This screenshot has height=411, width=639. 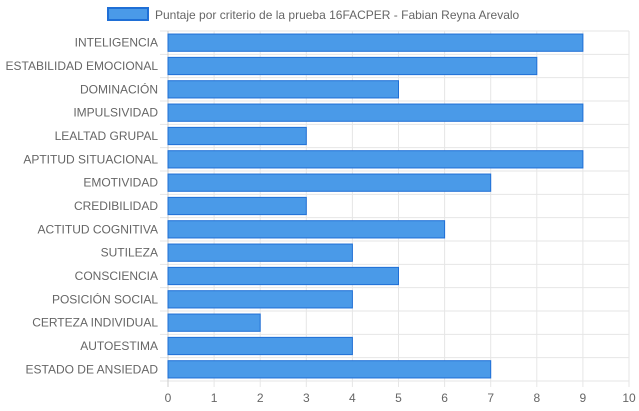 I want to click on x-tick-label-4: 4, so click(x=352, y=398).